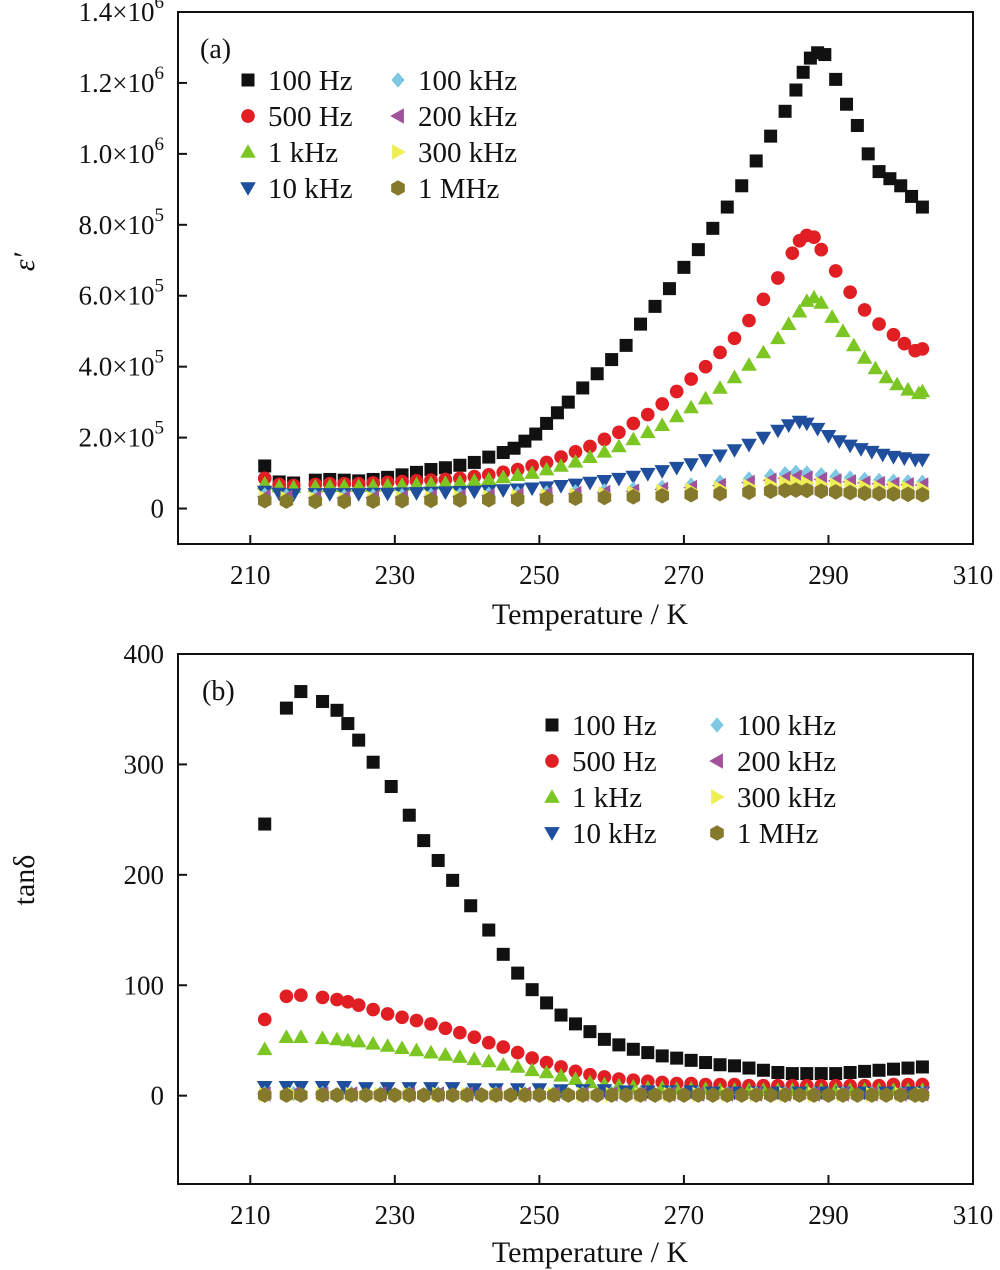 This screenshot has height=1270, width=1000. What do you see at coordinates (121, 435) in the screenshot?
I see `y-tick-label: 2.0×10⁵` at bounding box center [121, 435].